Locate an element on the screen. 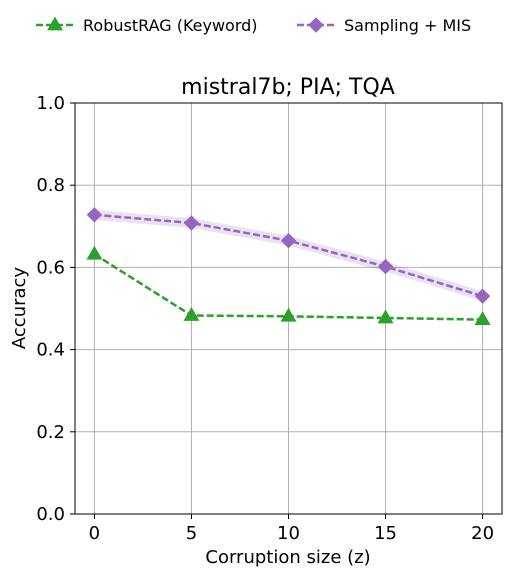  legend-diamond-marker is located at coordinates (316, 25).